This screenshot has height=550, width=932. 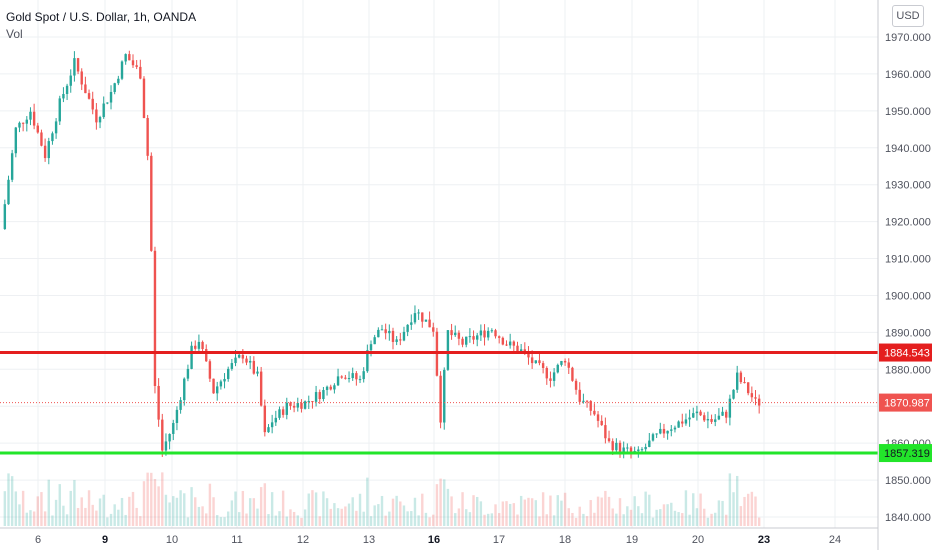 What do you see at coordinates (236, 540) in the screenshot?
I see `x-tick-label: 11` at bounding box center [236, 540].